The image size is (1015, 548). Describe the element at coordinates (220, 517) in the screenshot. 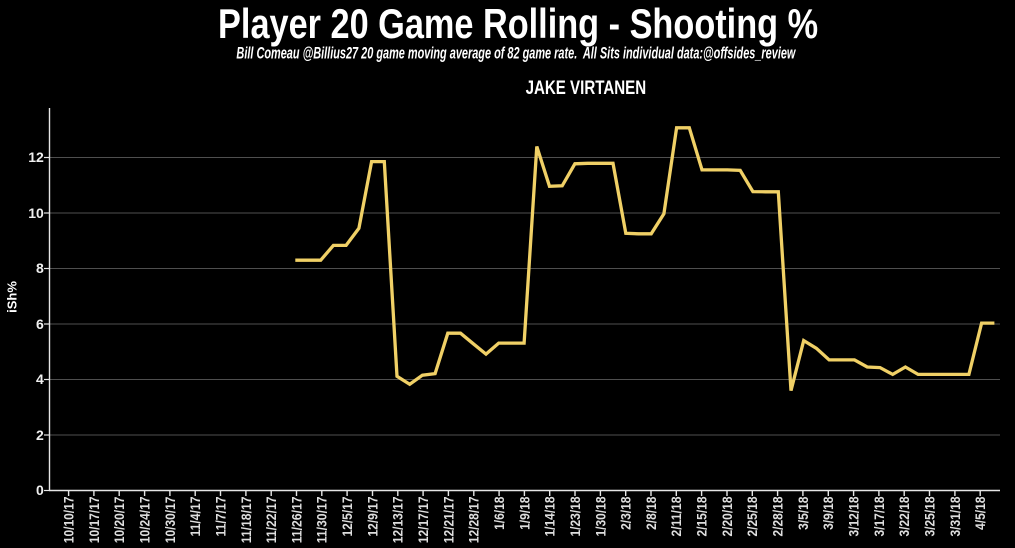

I see `svg-text: 11/7/17` at that location.